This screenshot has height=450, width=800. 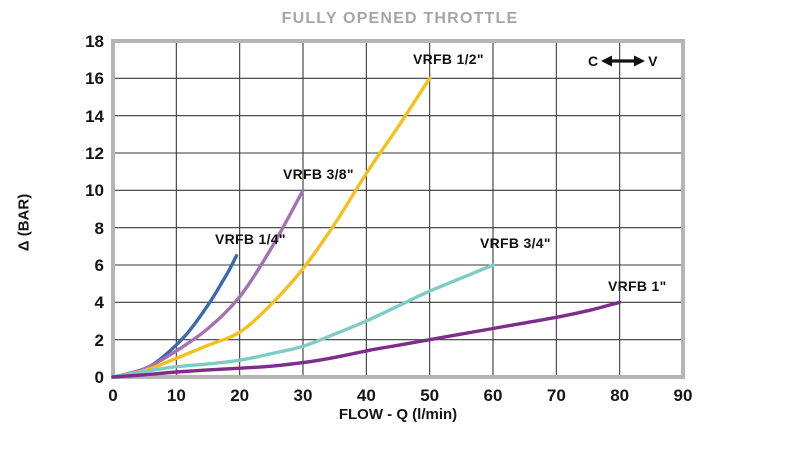 I want to click on cv-flow-direction-annotation: C V, so click(x=622, y=61).